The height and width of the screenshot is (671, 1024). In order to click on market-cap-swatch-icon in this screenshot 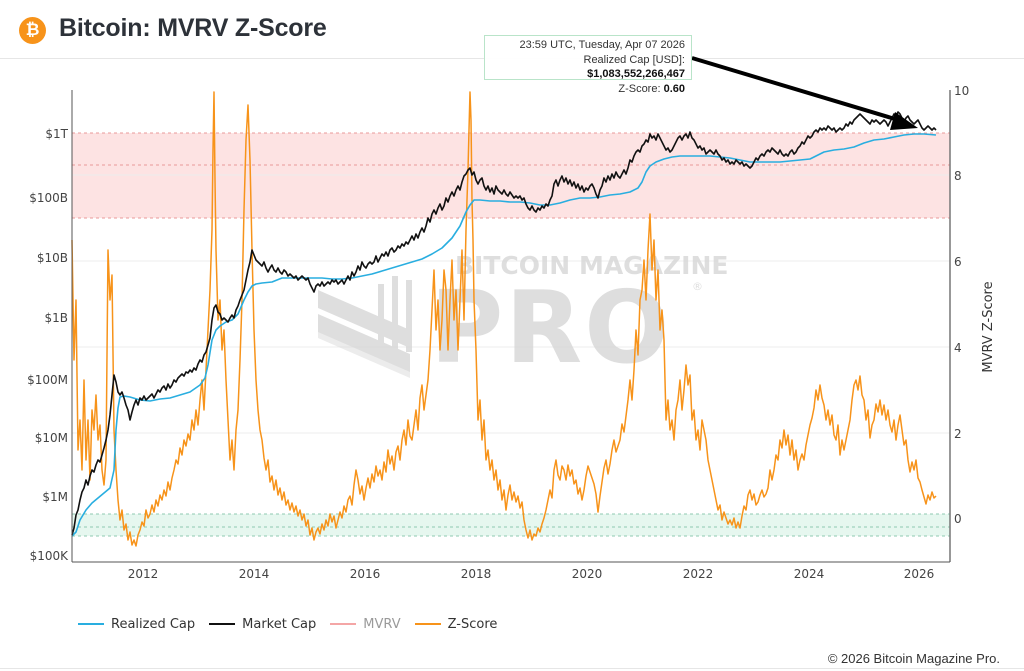, I will do `click(222, 624)`.